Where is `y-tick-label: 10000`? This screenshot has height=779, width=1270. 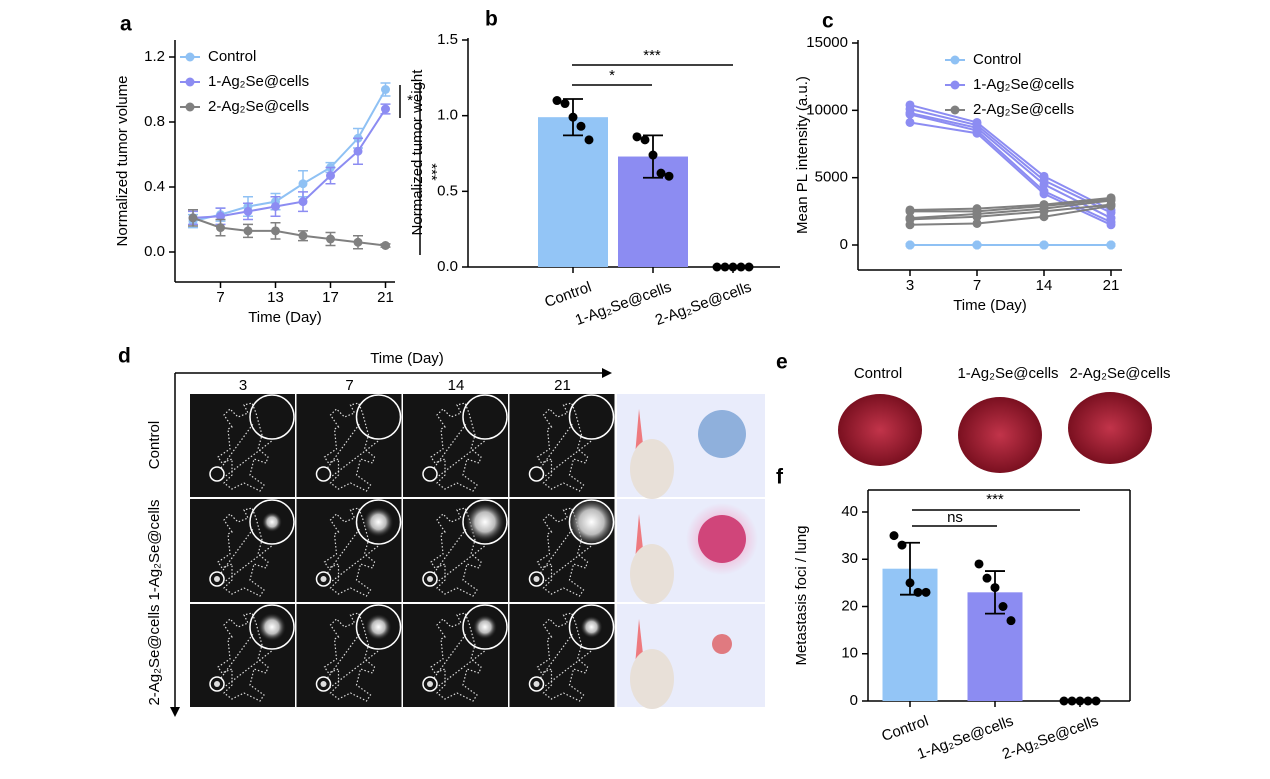
y-tick-label: 10000 is located at coordinates (827, 109).